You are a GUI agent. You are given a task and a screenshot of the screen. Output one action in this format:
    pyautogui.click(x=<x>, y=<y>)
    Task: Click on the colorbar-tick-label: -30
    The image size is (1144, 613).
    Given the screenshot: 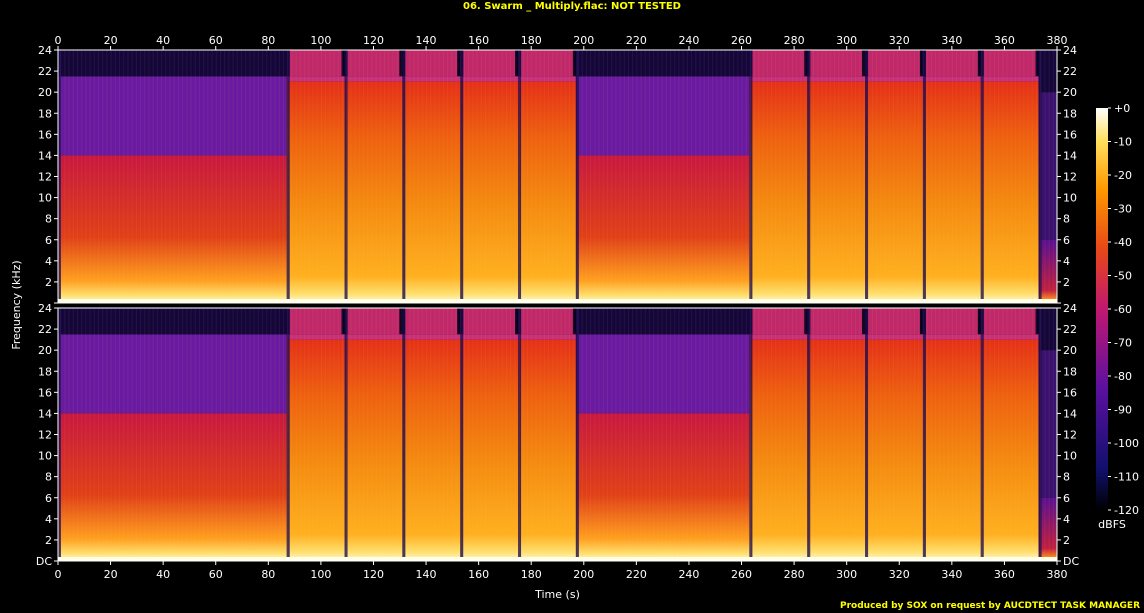 What is the action you would take?
    pyautogui.click(x=1123, y=209)
    